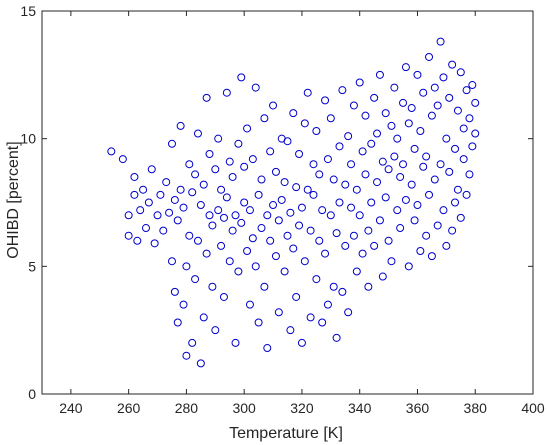 Image resolution: width=550 pixels, height=445 pixels. What do you see at coordinates (13, 199) in the screenshot?
I see `y-axis-label: OHIBD [percent]` at bounding box center [13, 199].